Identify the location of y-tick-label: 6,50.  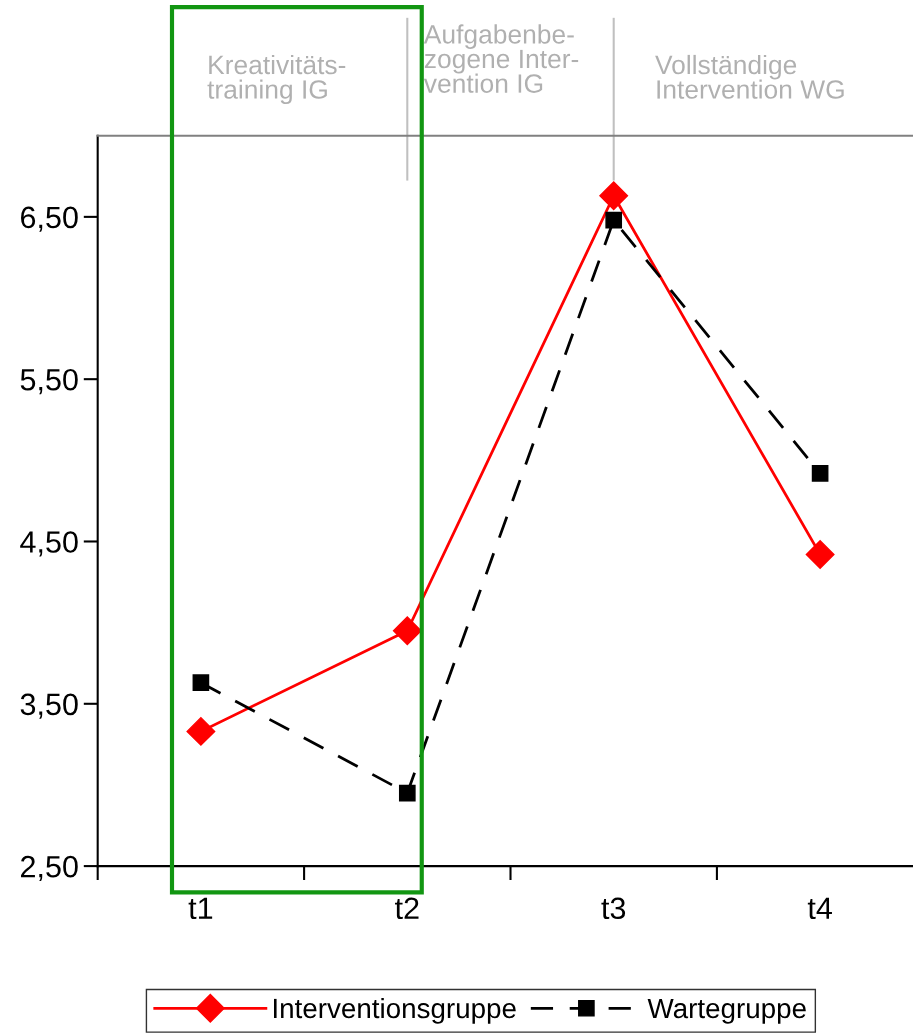
(49, 219).